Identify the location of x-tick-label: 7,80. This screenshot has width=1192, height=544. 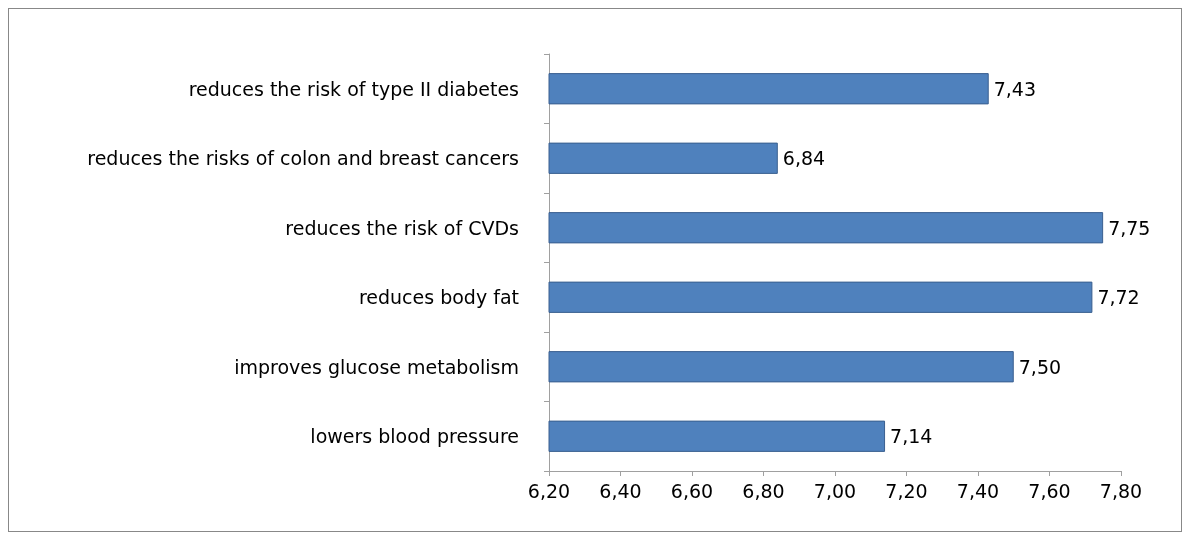
(1121, 490).